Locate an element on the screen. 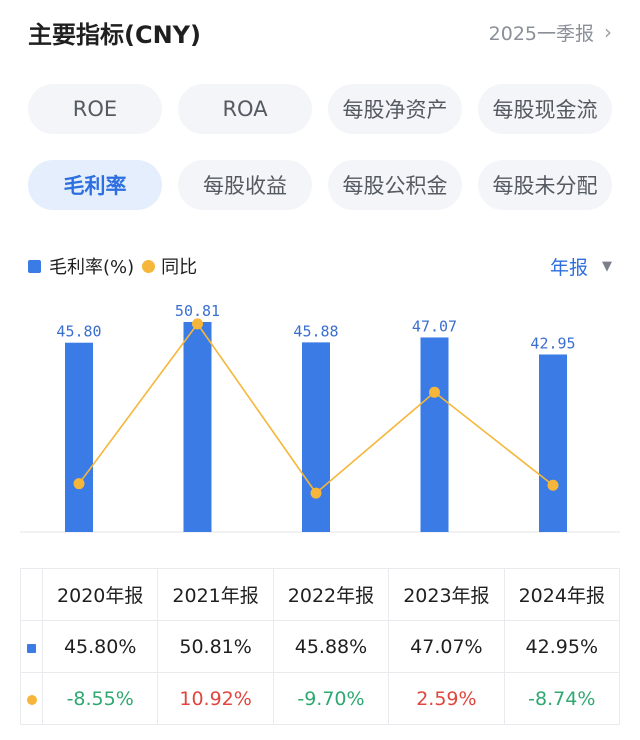  table-row-gross-margin: 45.80% 50.81% 45.88% 47.07% 42.95% is located at coordinates (320, 646).